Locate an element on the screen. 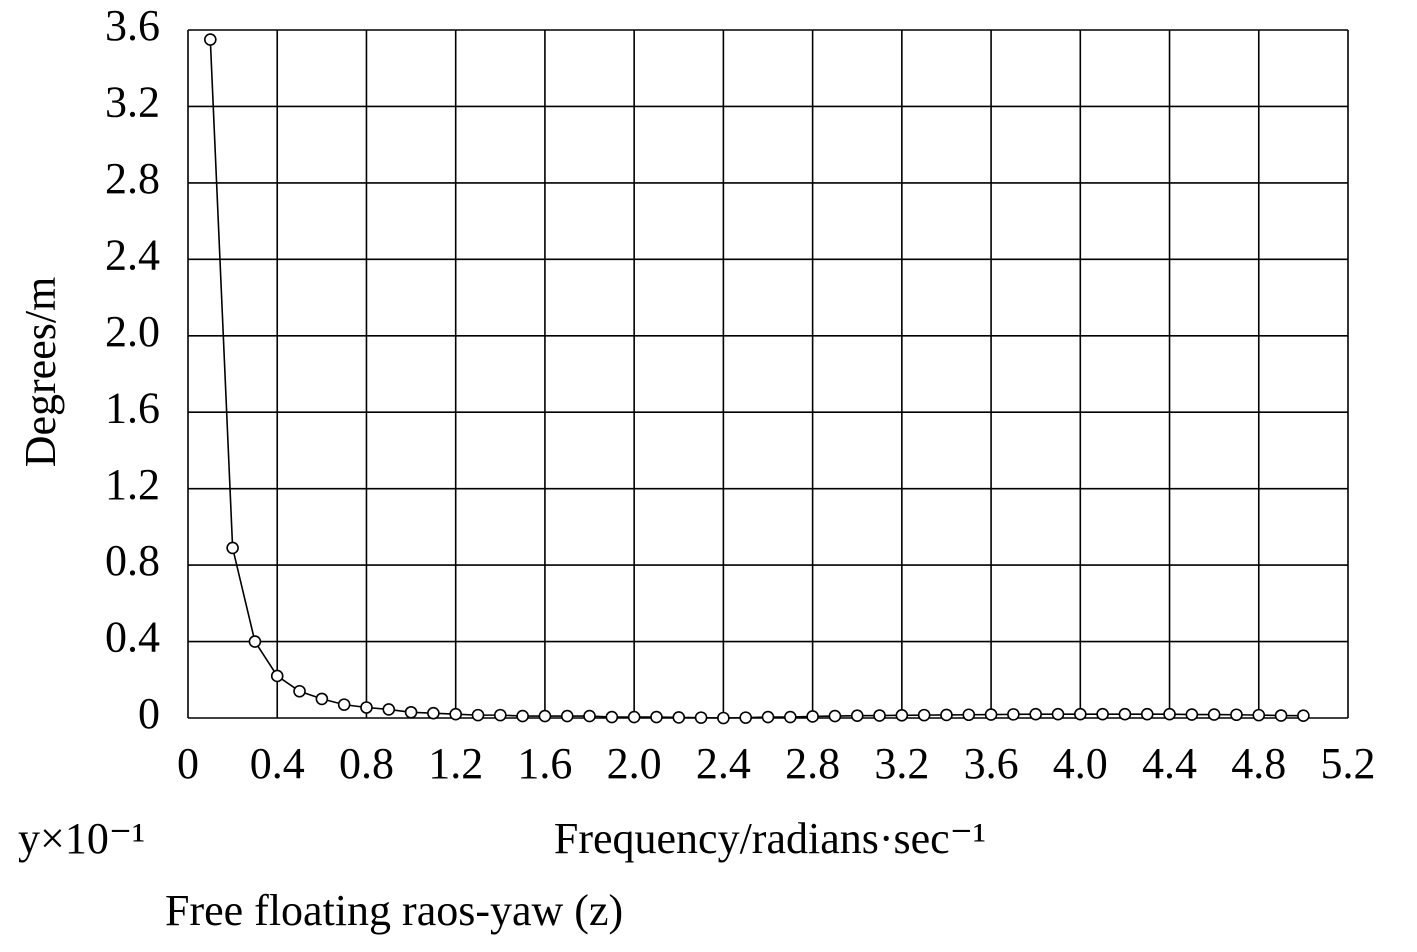  y-tick-label: 1.6 is located at coordinates (132, 407).